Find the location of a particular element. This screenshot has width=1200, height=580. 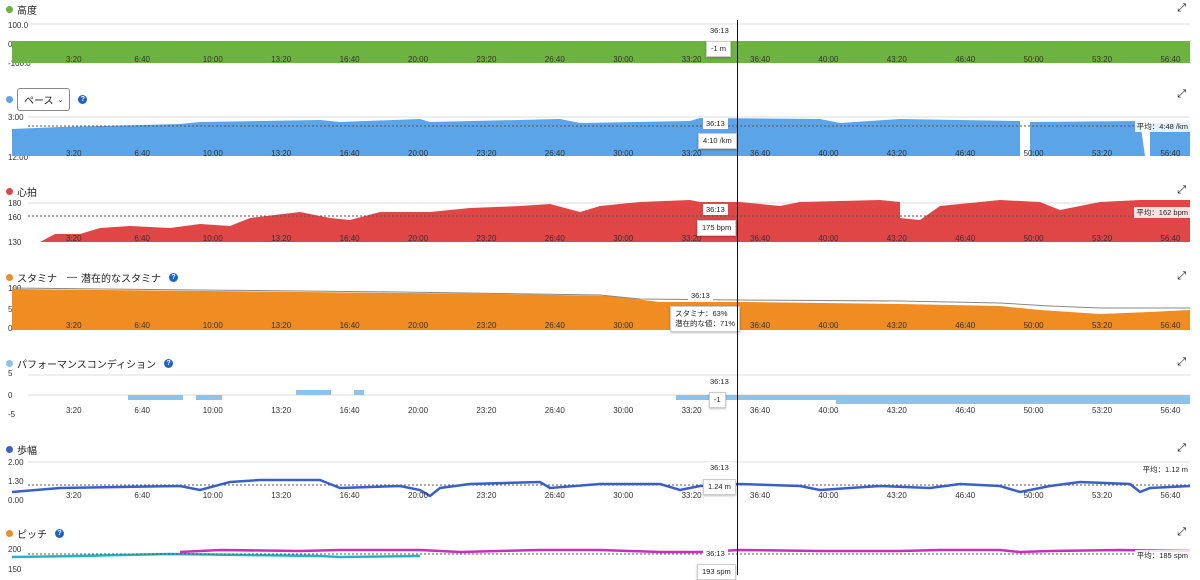

metric-dropdown: ペース ⌄ is located at coordinates (44, 99).